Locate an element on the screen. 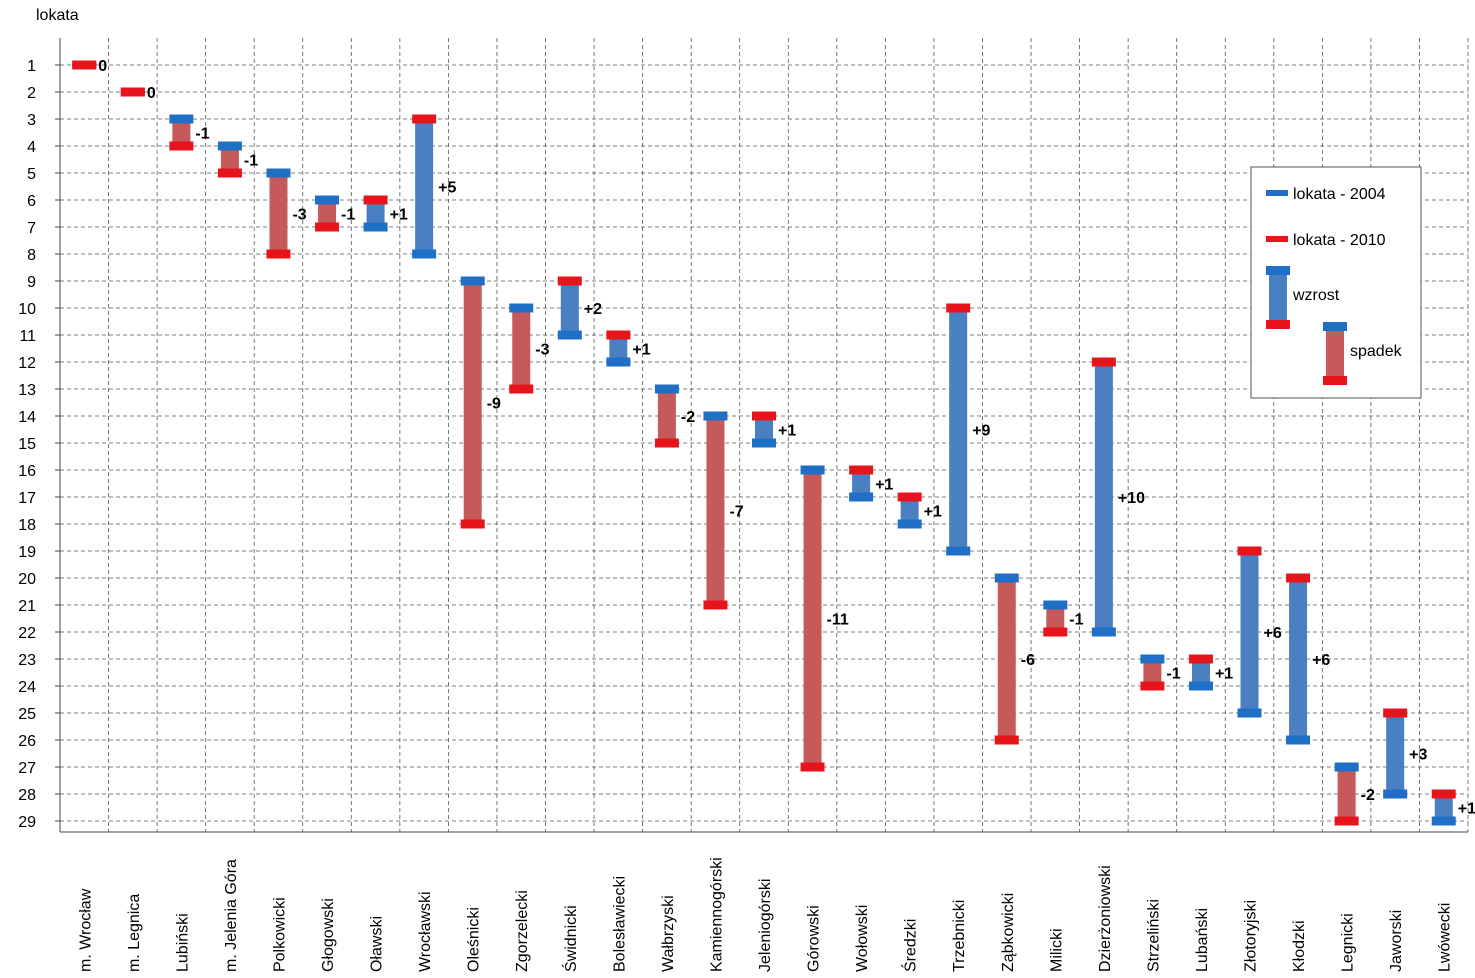 The height and width of the screenshot is (978, 1475). category-label: m. Legnica is located at coordinates (134, 933).